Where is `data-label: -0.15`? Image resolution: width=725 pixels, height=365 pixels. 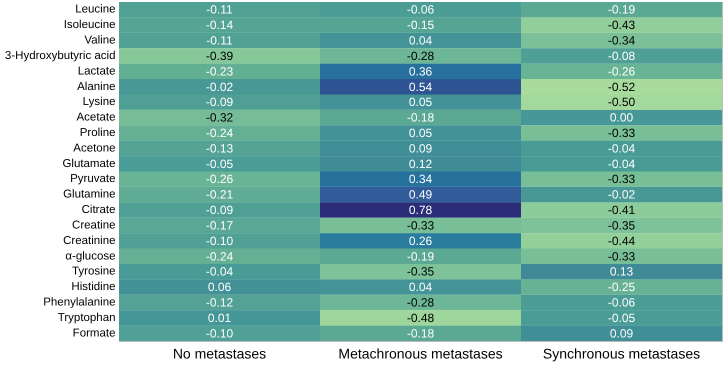 data-label: -0.15 is located at coordinates (420, 25).